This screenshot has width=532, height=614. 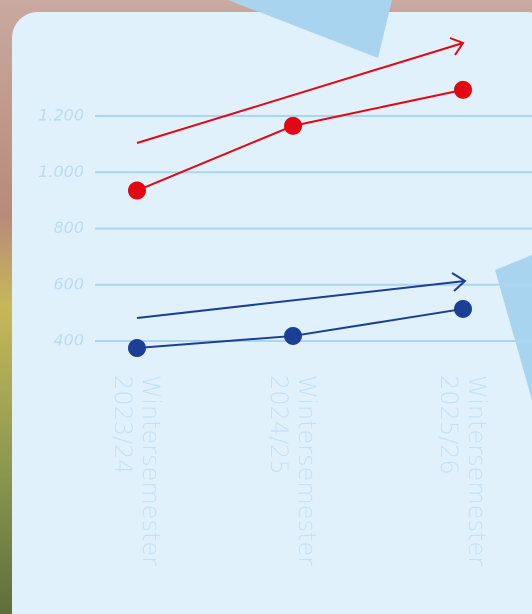 I want to click on y-tick-label: 400, so click(x=68, y=340).